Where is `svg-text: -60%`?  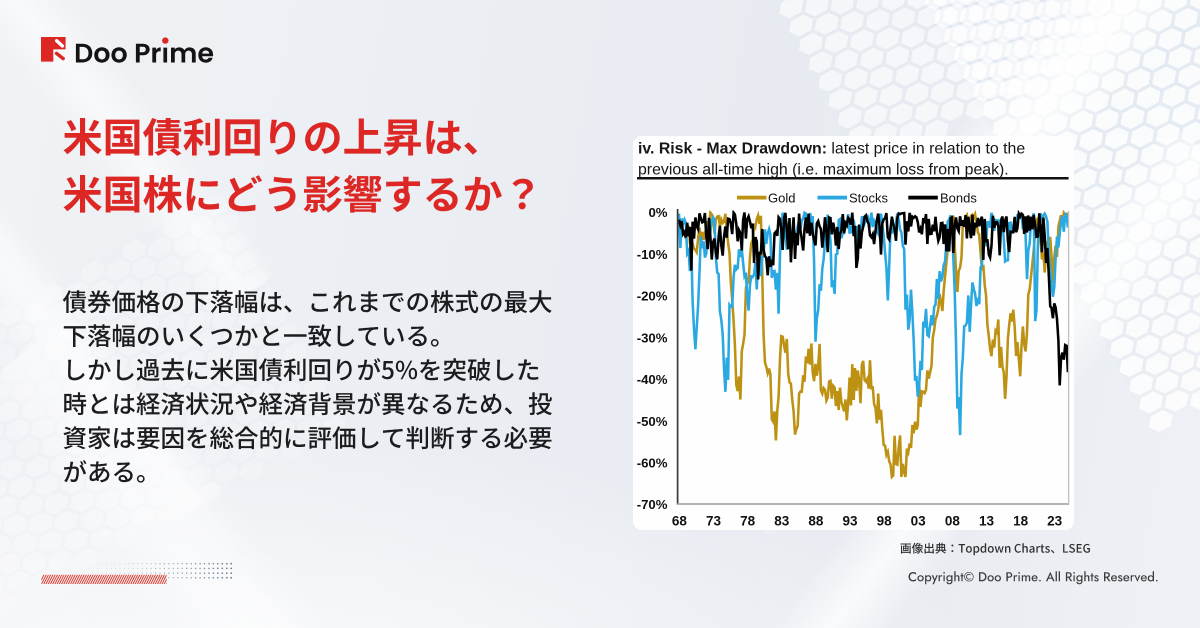
svg-text: -60% is located at coordinates (652, 463).